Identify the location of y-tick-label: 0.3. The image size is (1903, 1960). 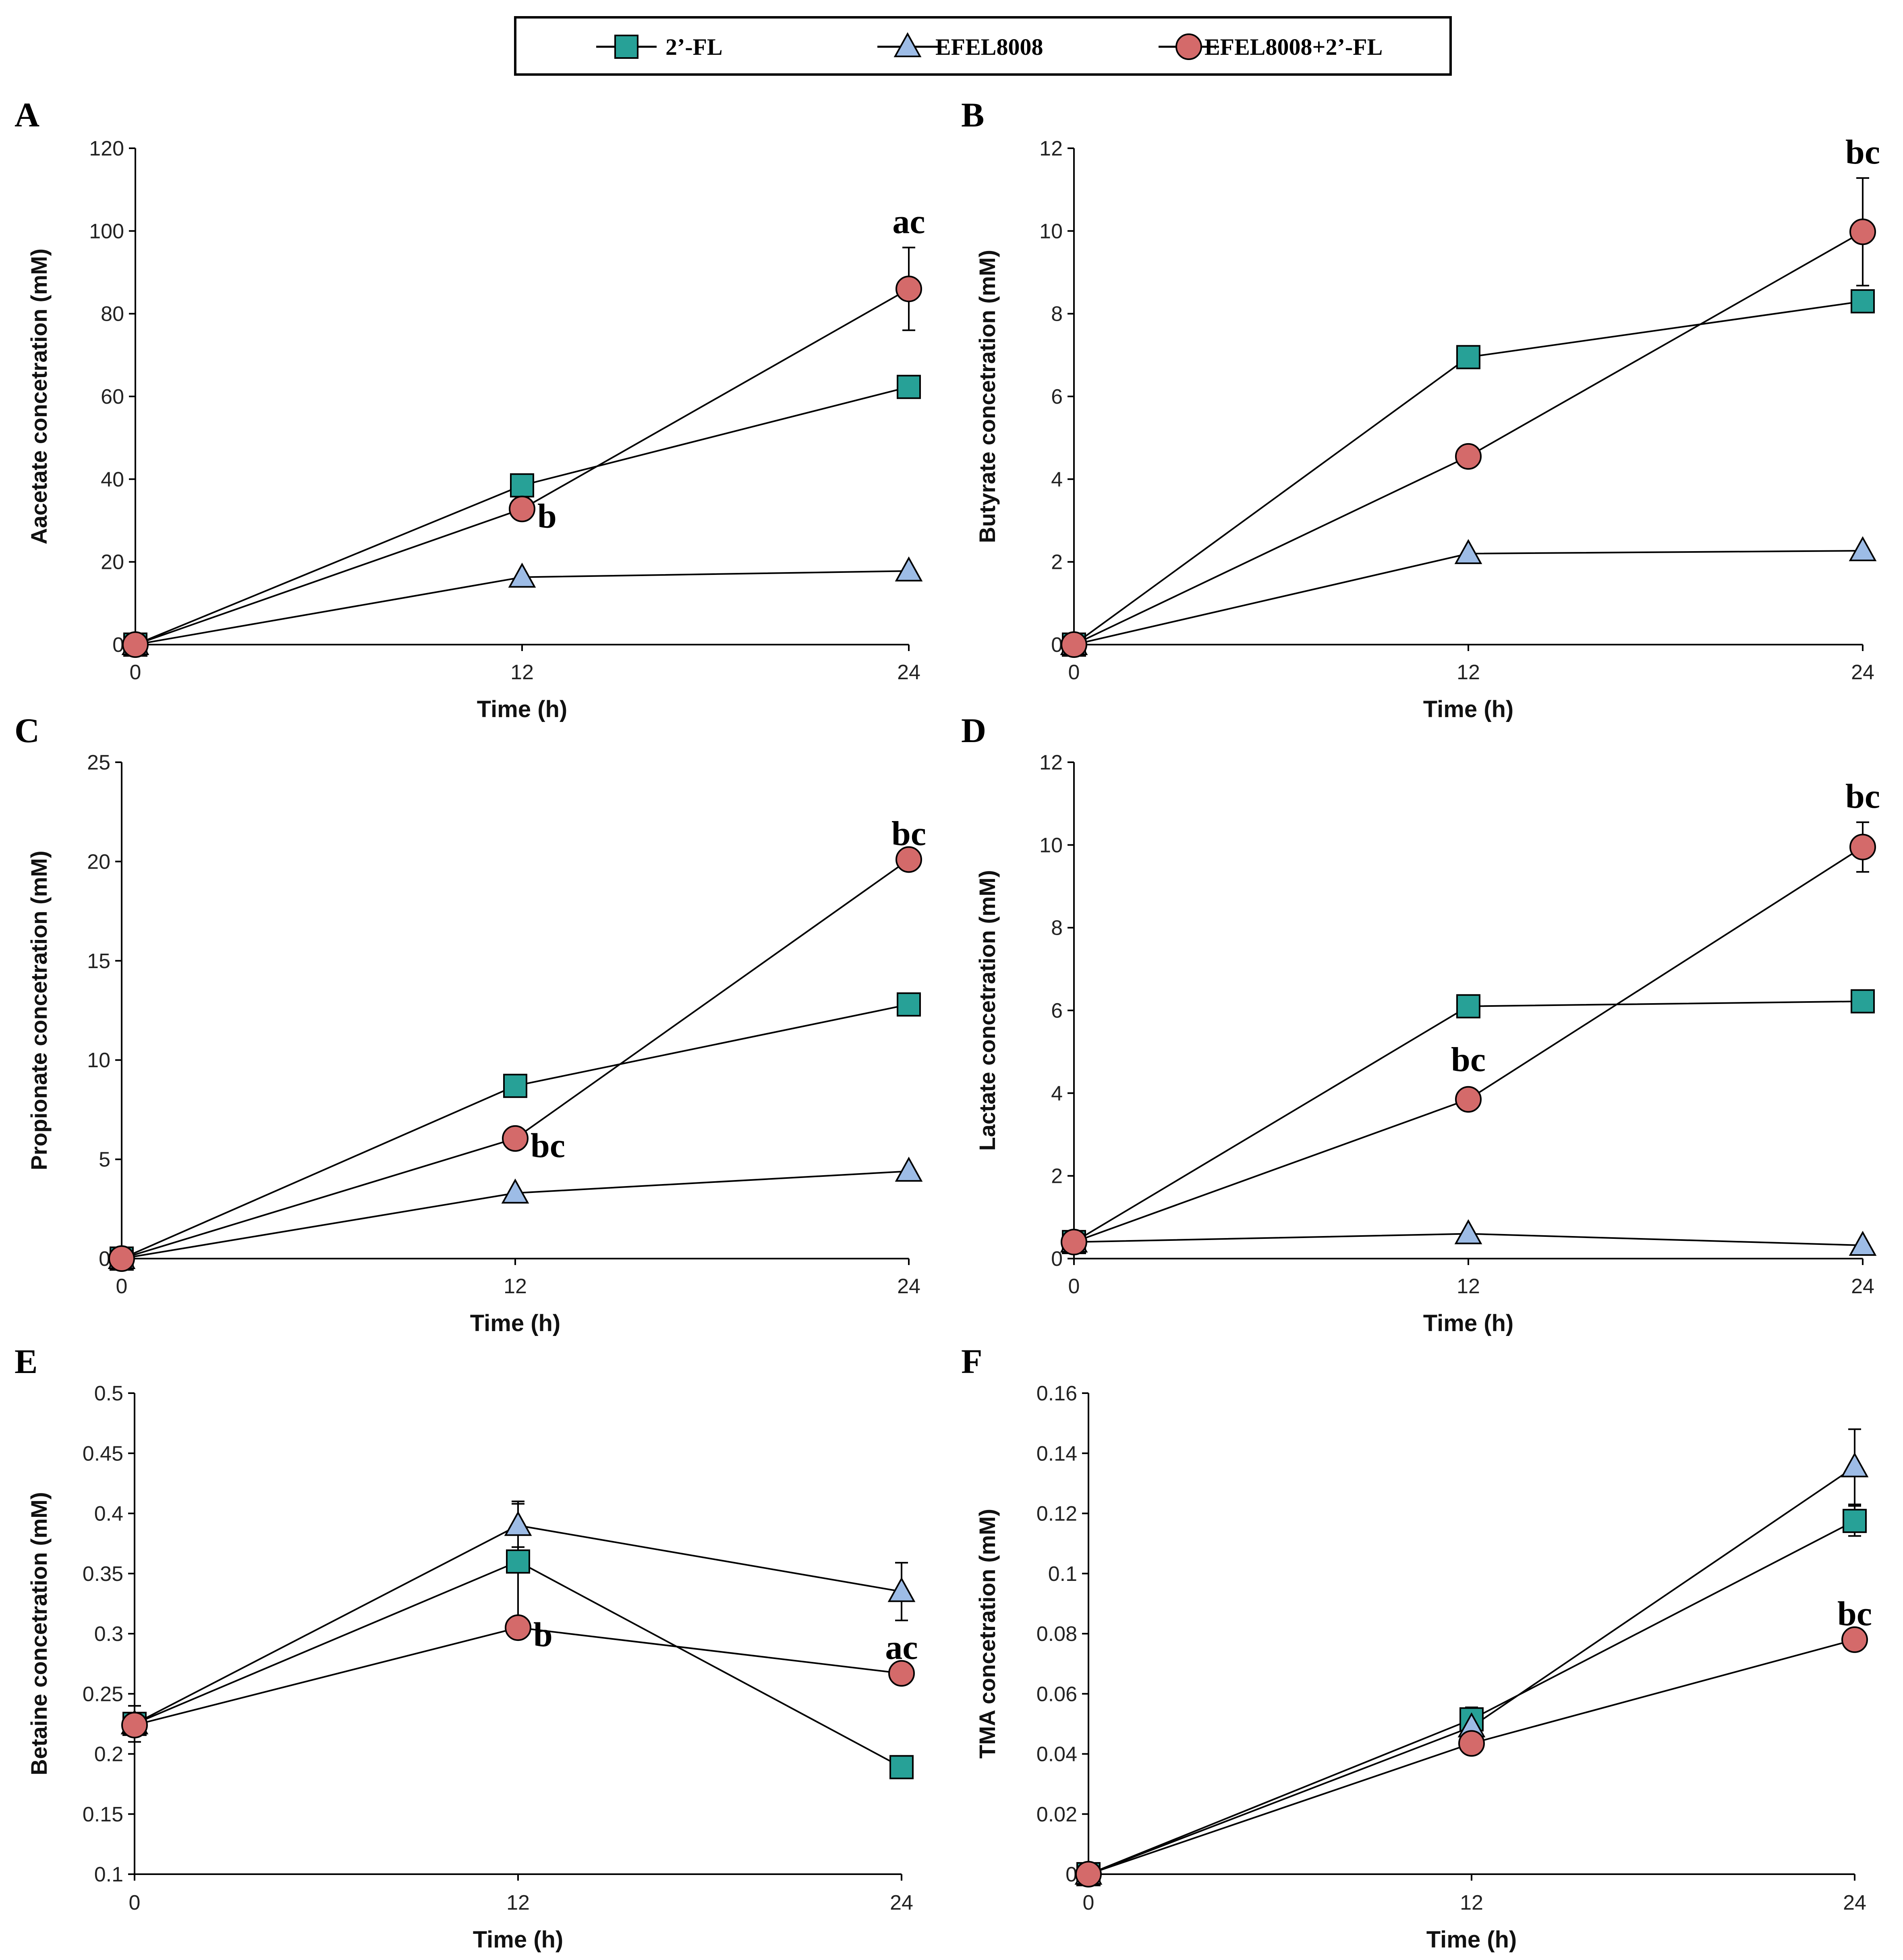
(109, 1634).